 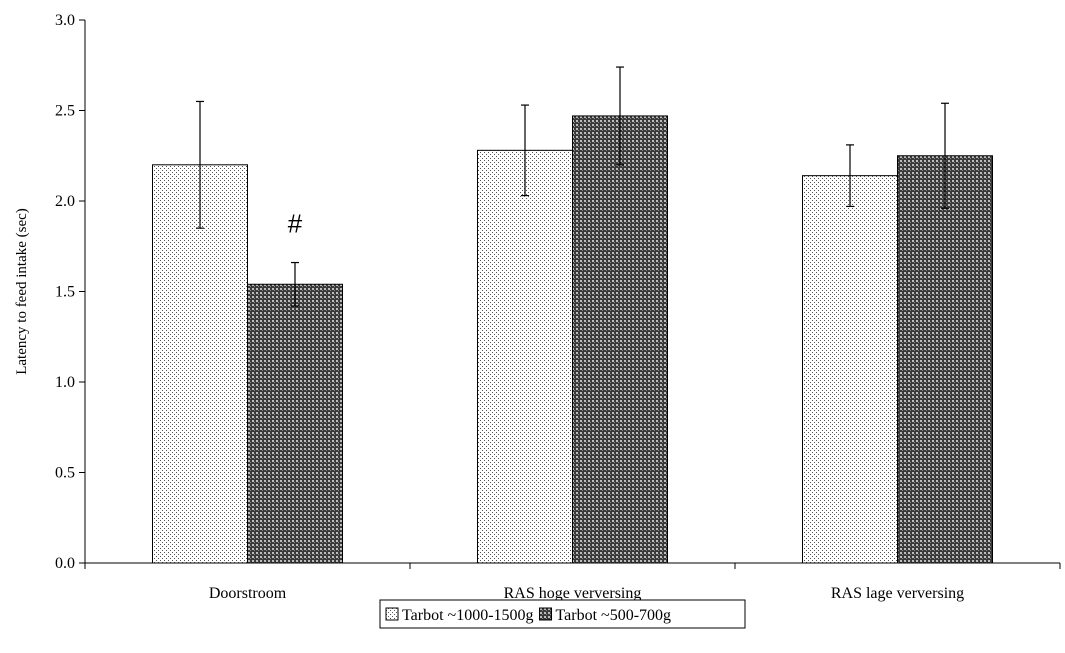 What do you see at coordinates (65, 382) in the screenshot?
I see `y-tick-label: 1.0` at bounding box center [65, 382].